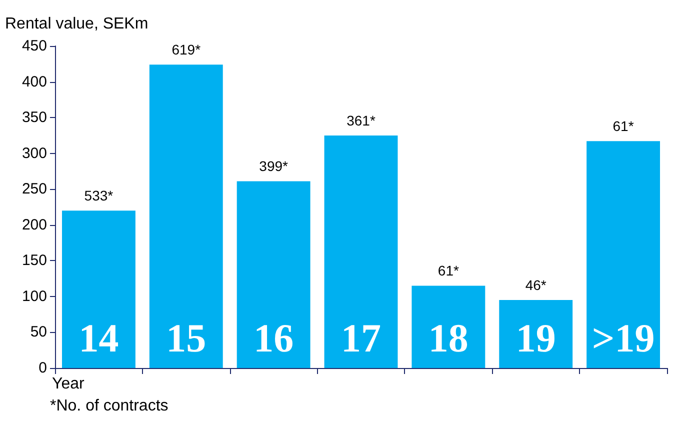  I want to click on x-tick-label: 18, so click(448, 338).